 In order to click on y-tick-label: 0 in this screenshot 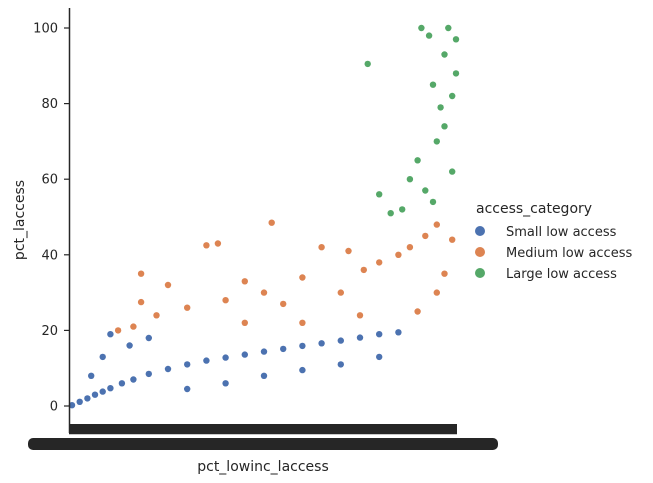, I will do `click(54, 407)`.